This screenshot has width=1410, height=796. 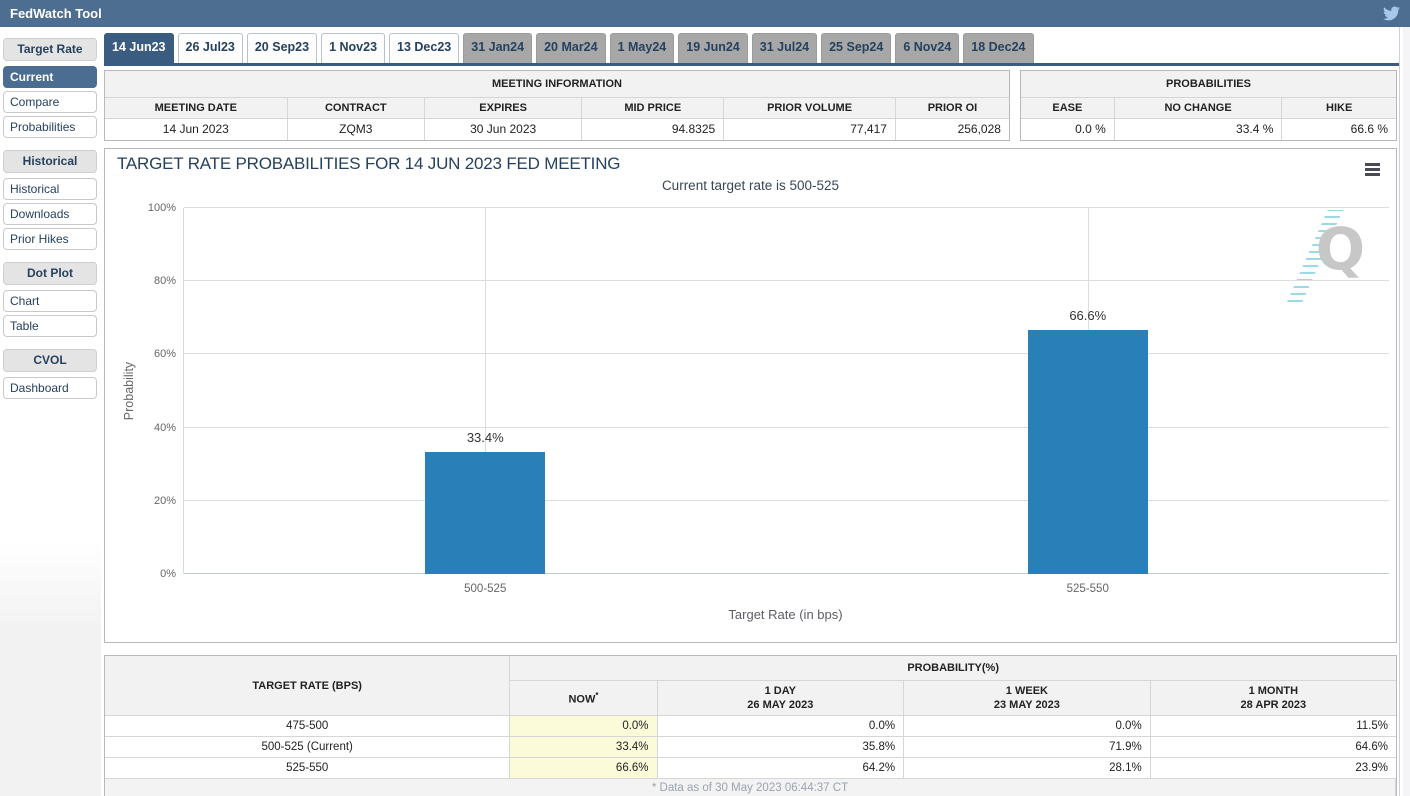 I want to click on probabilities-summary-header-row: EASE NO CHANGE HIKE, so click(x=1208, y=108).